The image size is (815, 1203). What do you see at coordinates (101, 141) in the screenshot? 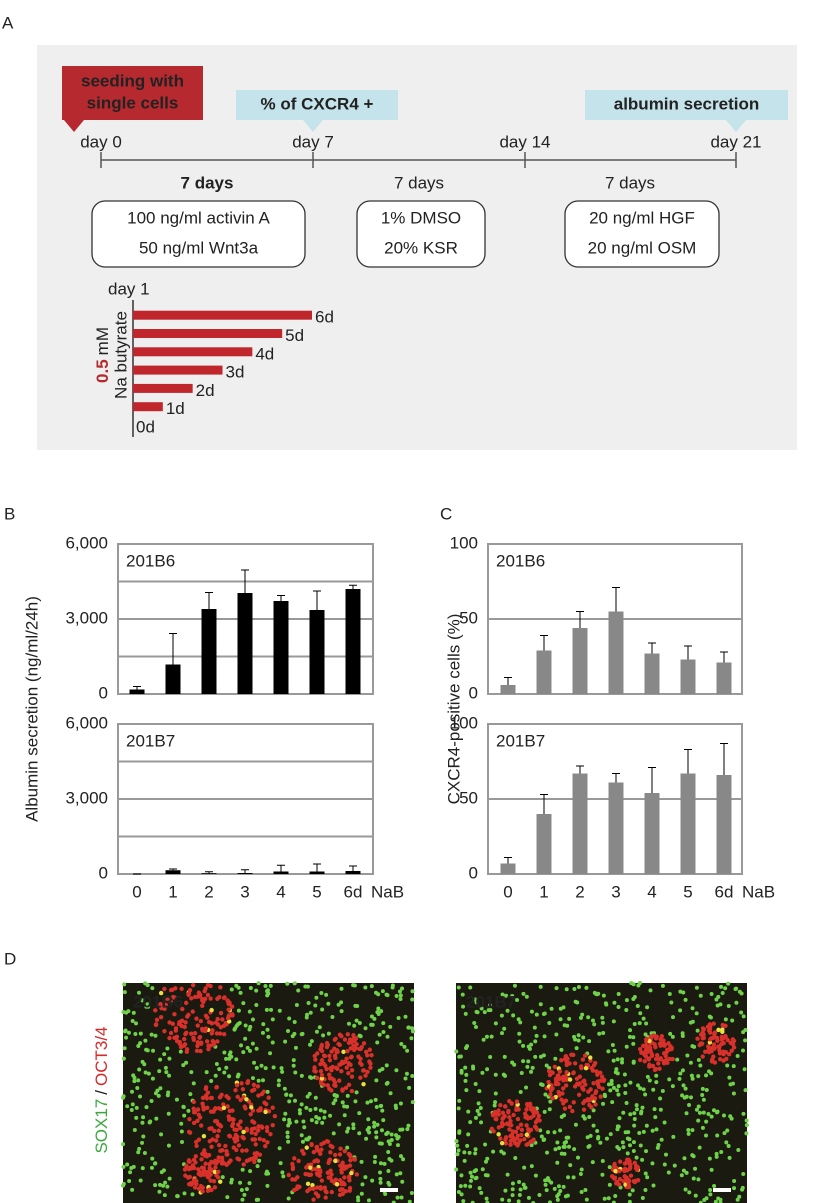
I see `day-label: day 0` at bounding box center [101, 141].